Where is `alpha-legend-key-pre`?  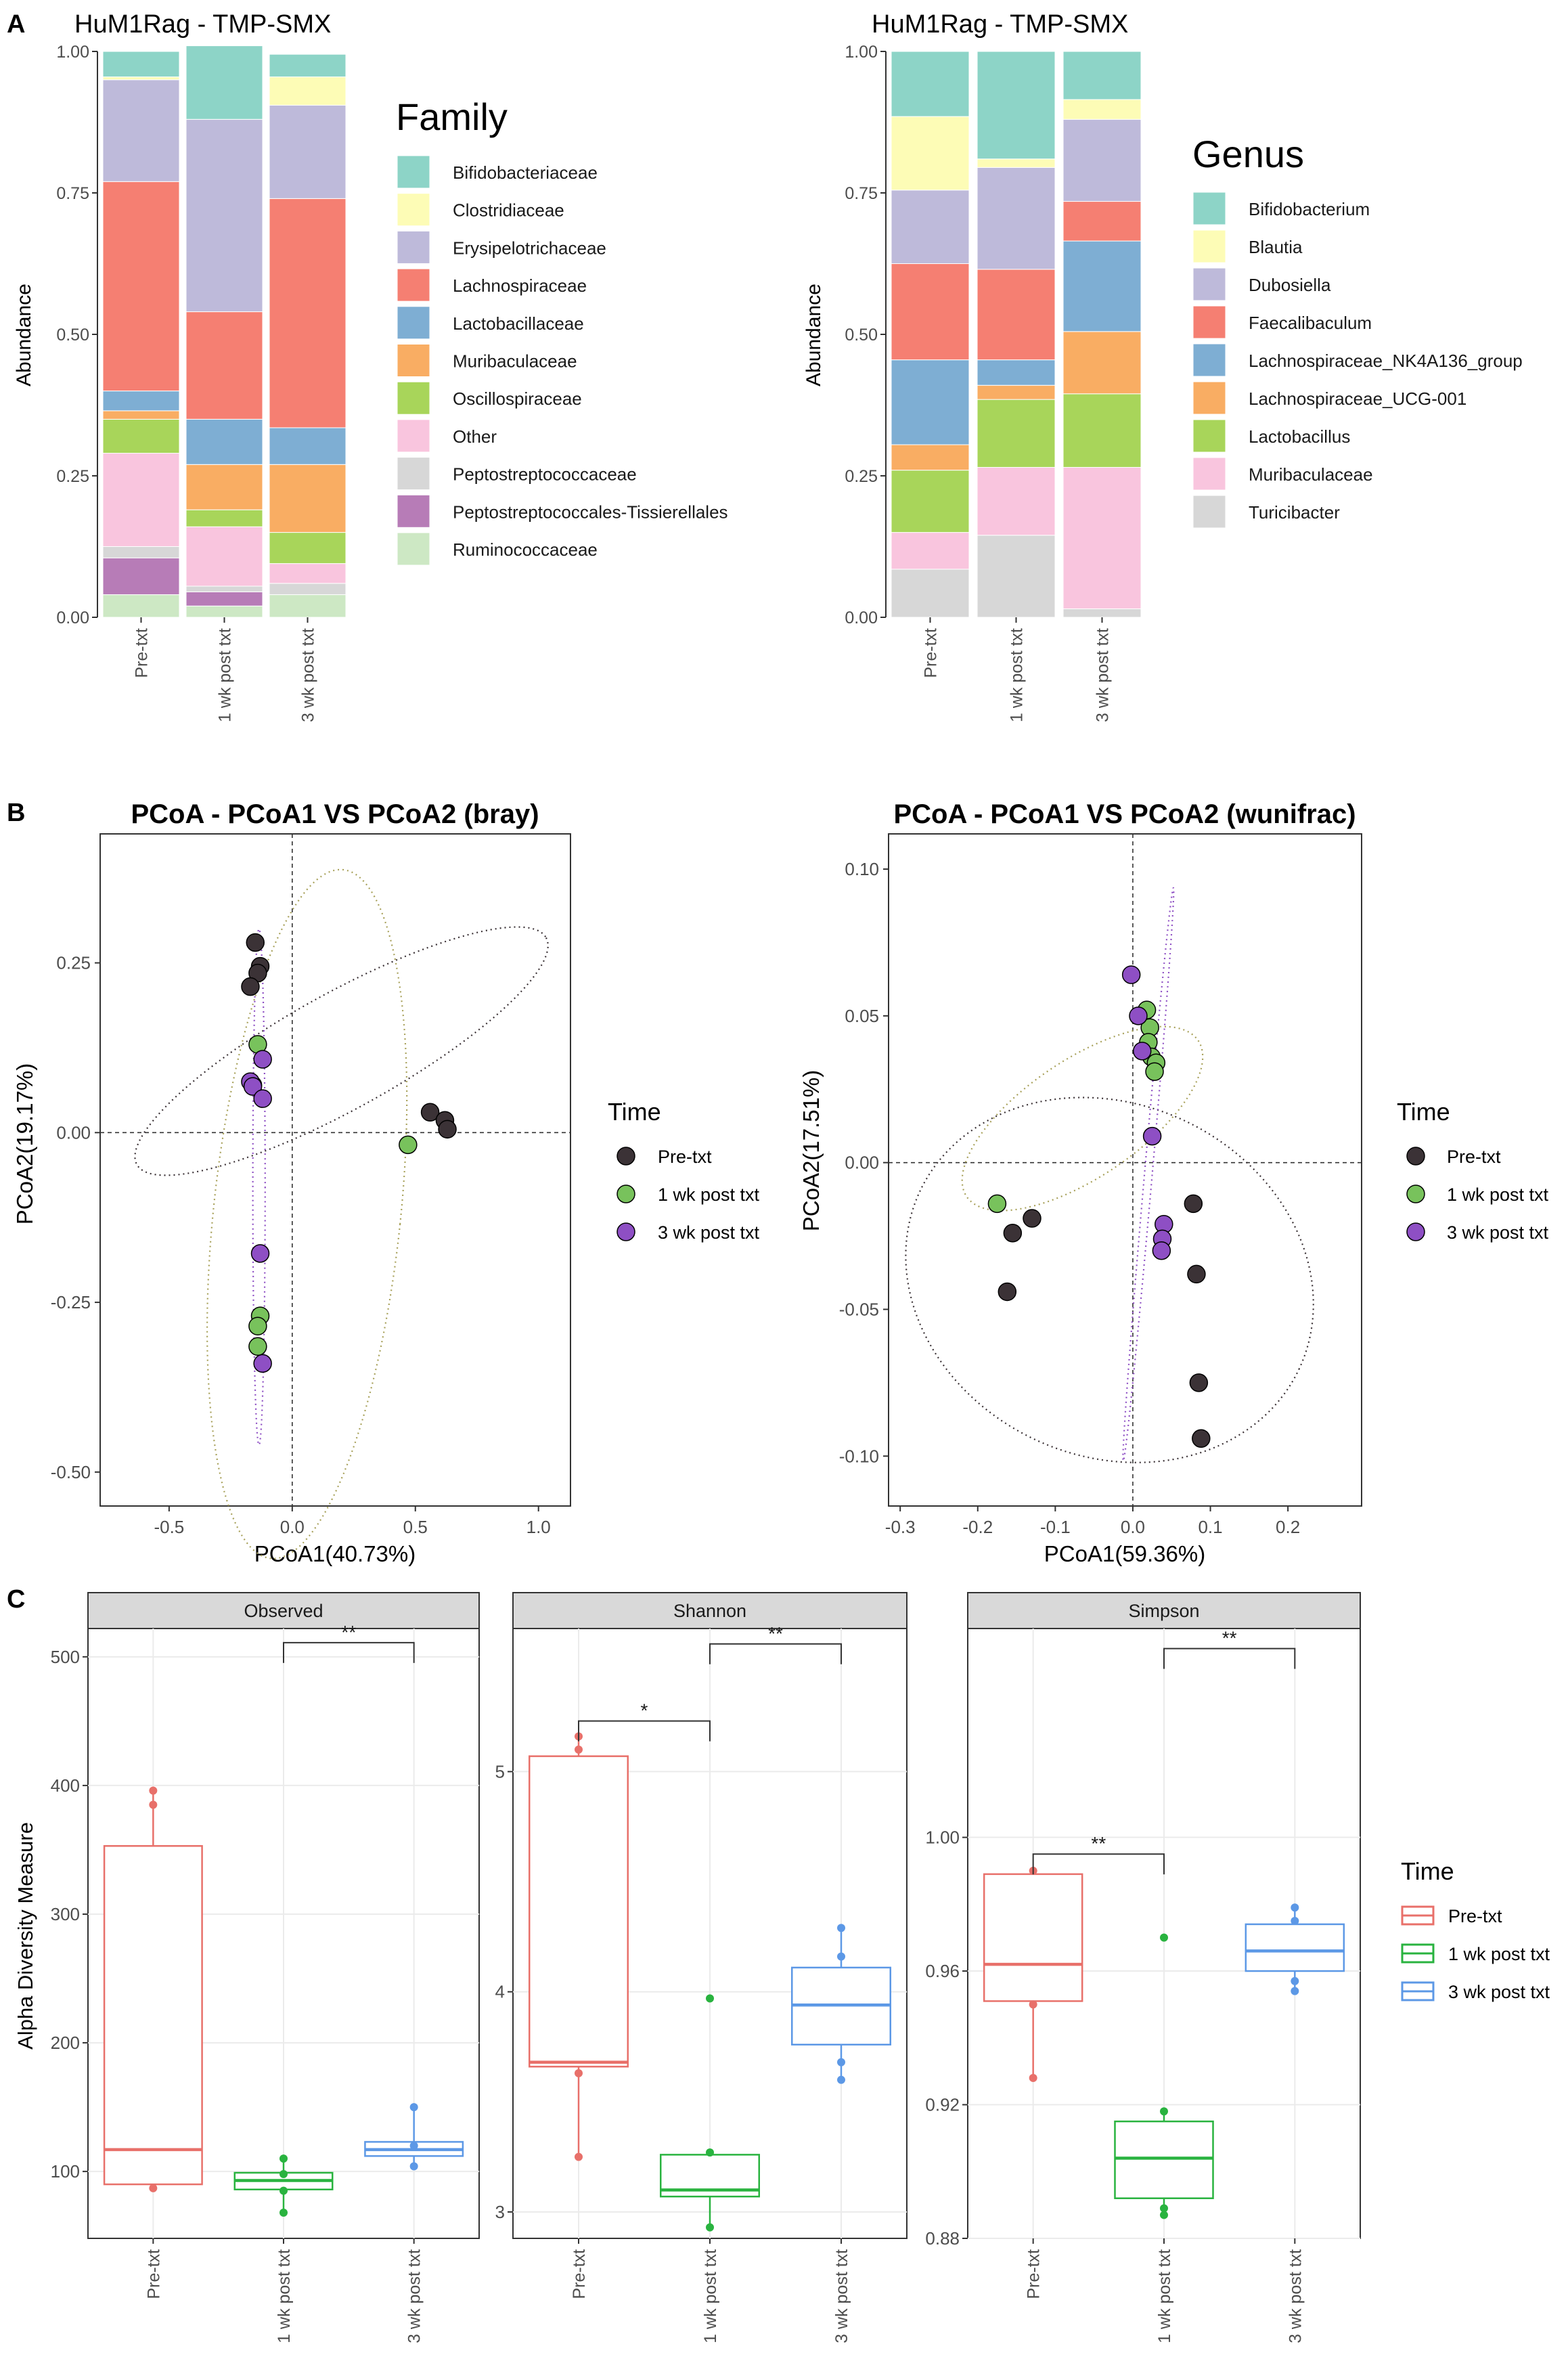
alpha-legend-key-pre is located at coordinates (1418, 1915).